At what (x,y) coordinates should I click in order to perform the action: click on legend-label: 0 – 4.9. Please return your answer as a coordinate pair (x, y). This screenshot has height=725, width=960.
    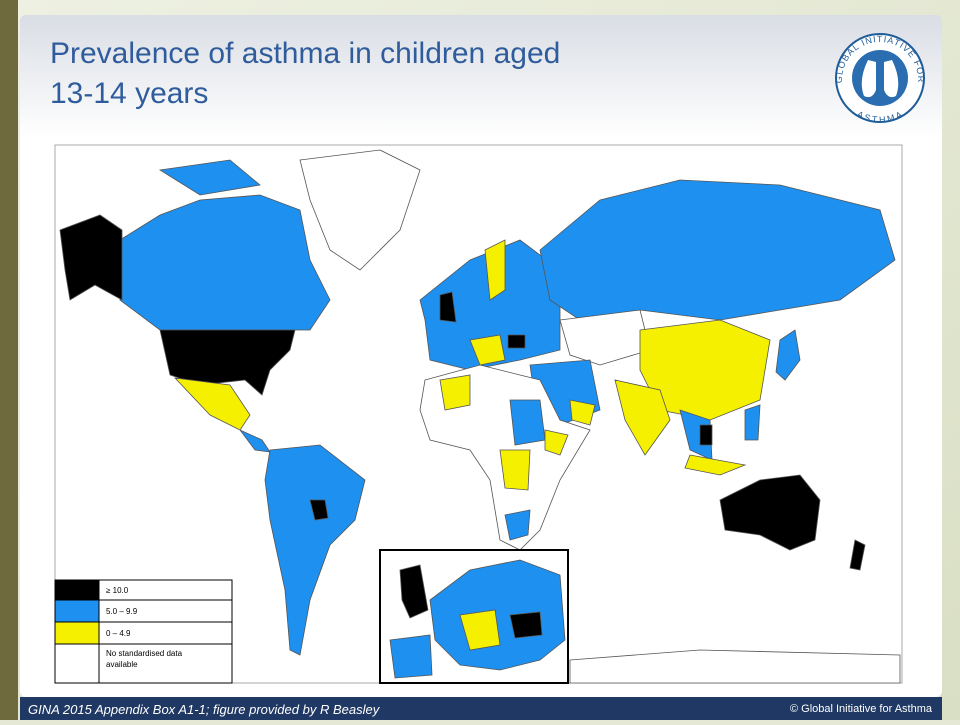
    Looking at the image, I should click on (118, 633).